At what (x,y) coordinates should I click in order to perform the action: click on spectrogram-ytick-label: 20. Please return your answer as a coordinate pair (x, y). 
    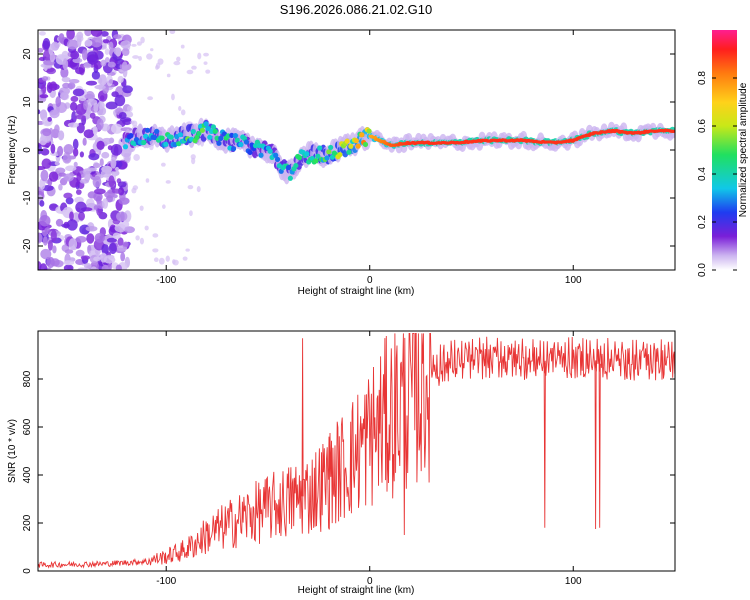
    Looking at the image, I should click on (27, 54).